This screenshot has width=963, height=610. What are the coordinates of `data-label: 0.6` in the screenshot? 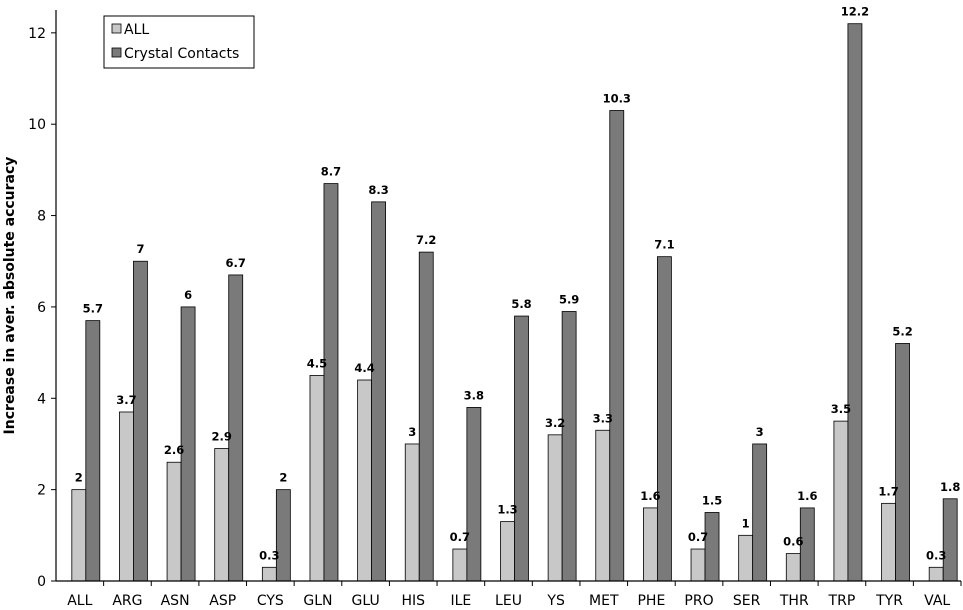 It's located at (793, 542).